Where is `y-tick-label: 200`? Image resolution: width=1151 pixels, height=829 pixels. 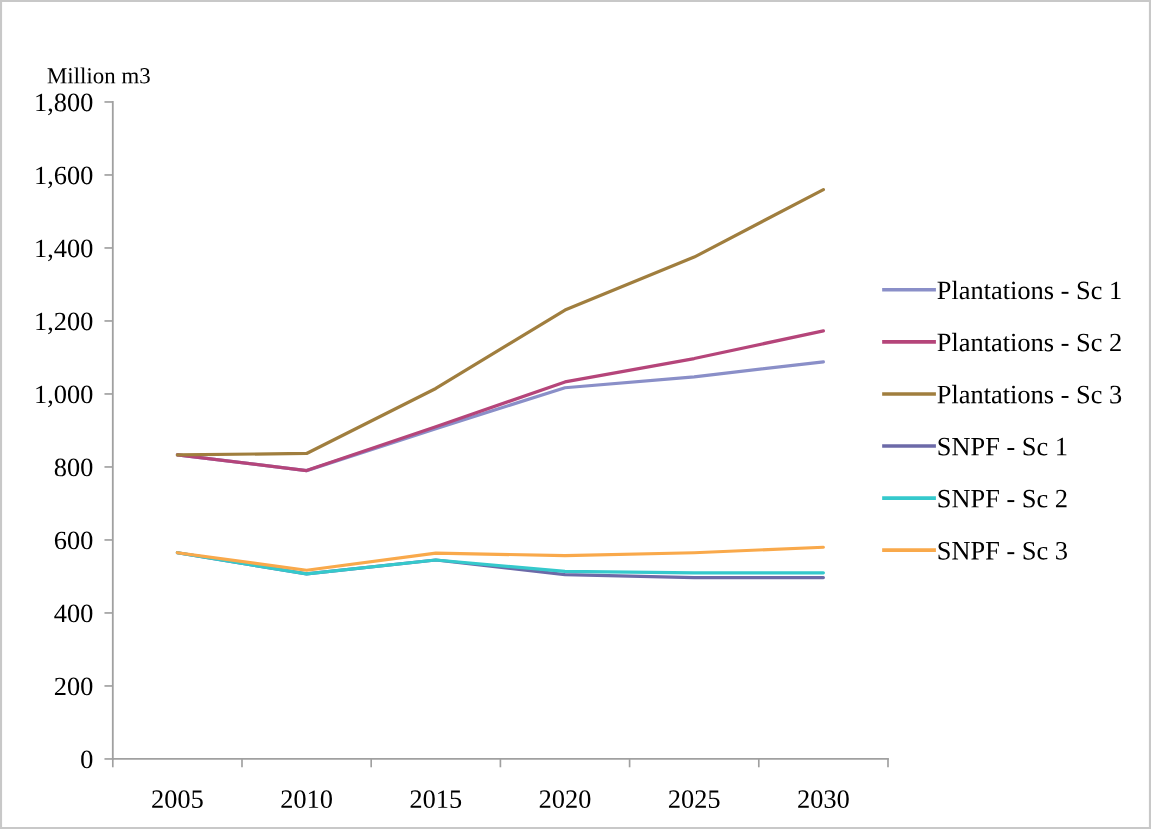
y-tick-label: 200 is located at coordinates (73, 686).